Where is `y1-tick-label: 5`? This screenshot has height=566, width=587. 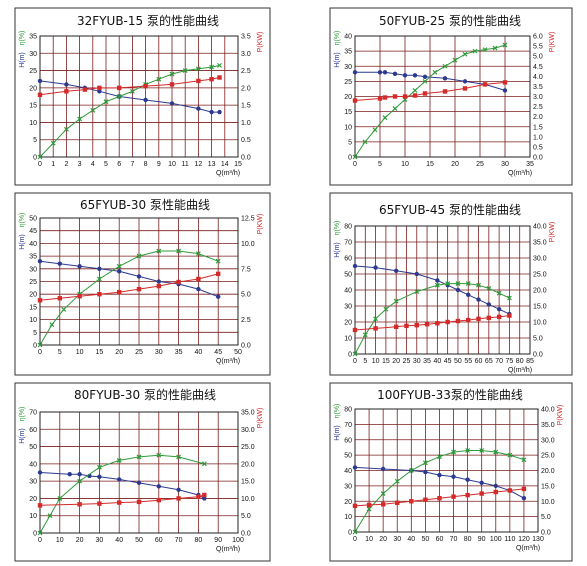
y1-tick-label: 5 is located at coordinates (35, 333).